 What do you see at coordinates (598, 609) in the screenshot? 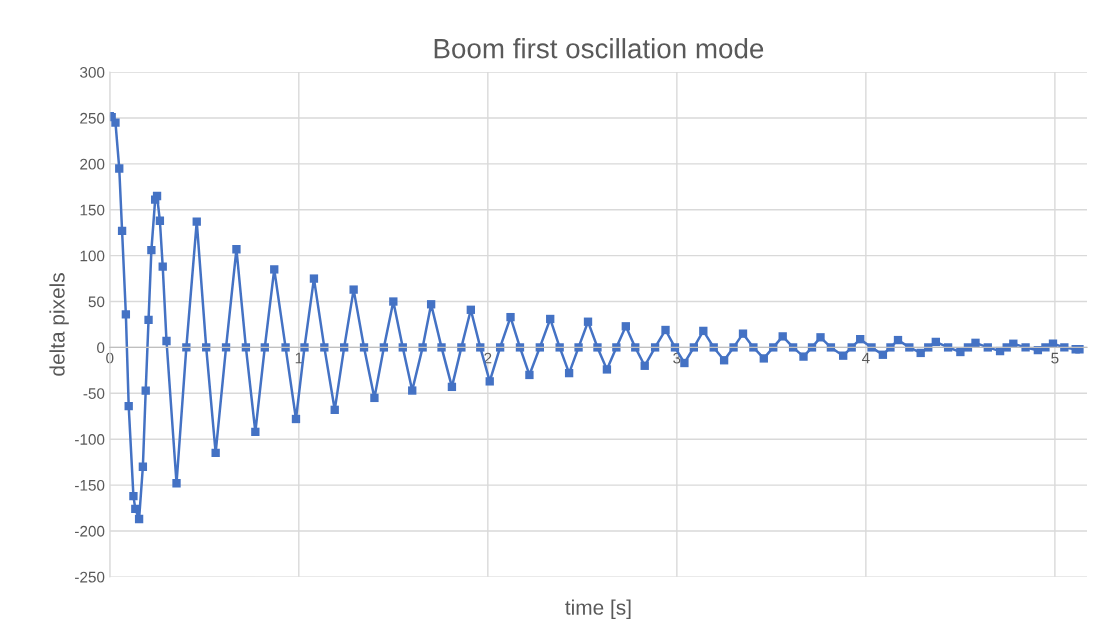
I see `x-axis-title: time [s]` at bounding box center [598, 609].